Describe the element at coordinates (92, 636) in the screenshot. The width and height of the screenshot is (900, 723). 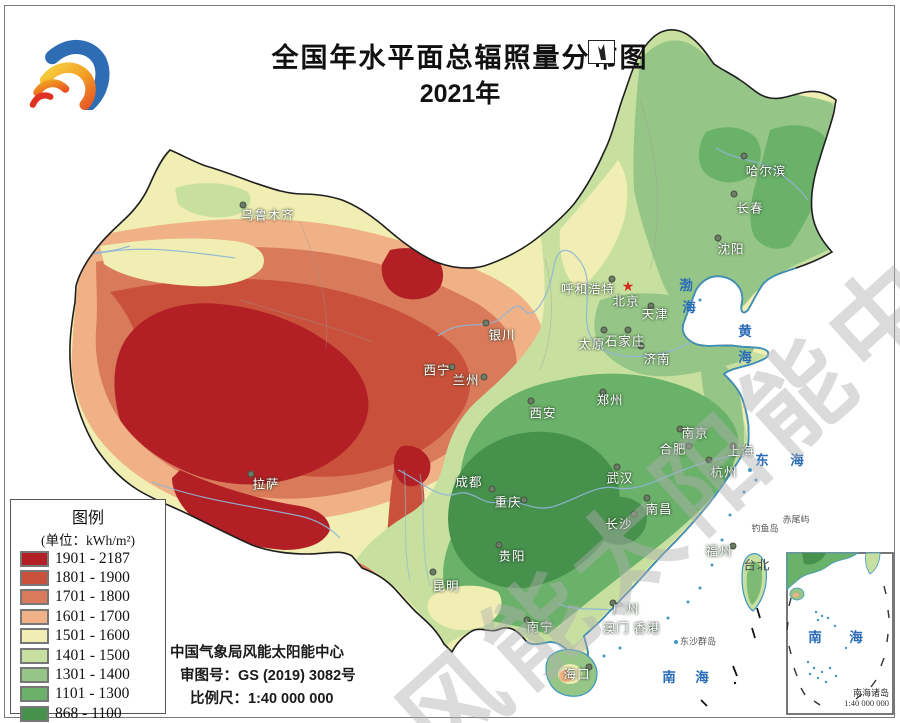
I see `legend-range-label: 1501 - 1600` at that location.